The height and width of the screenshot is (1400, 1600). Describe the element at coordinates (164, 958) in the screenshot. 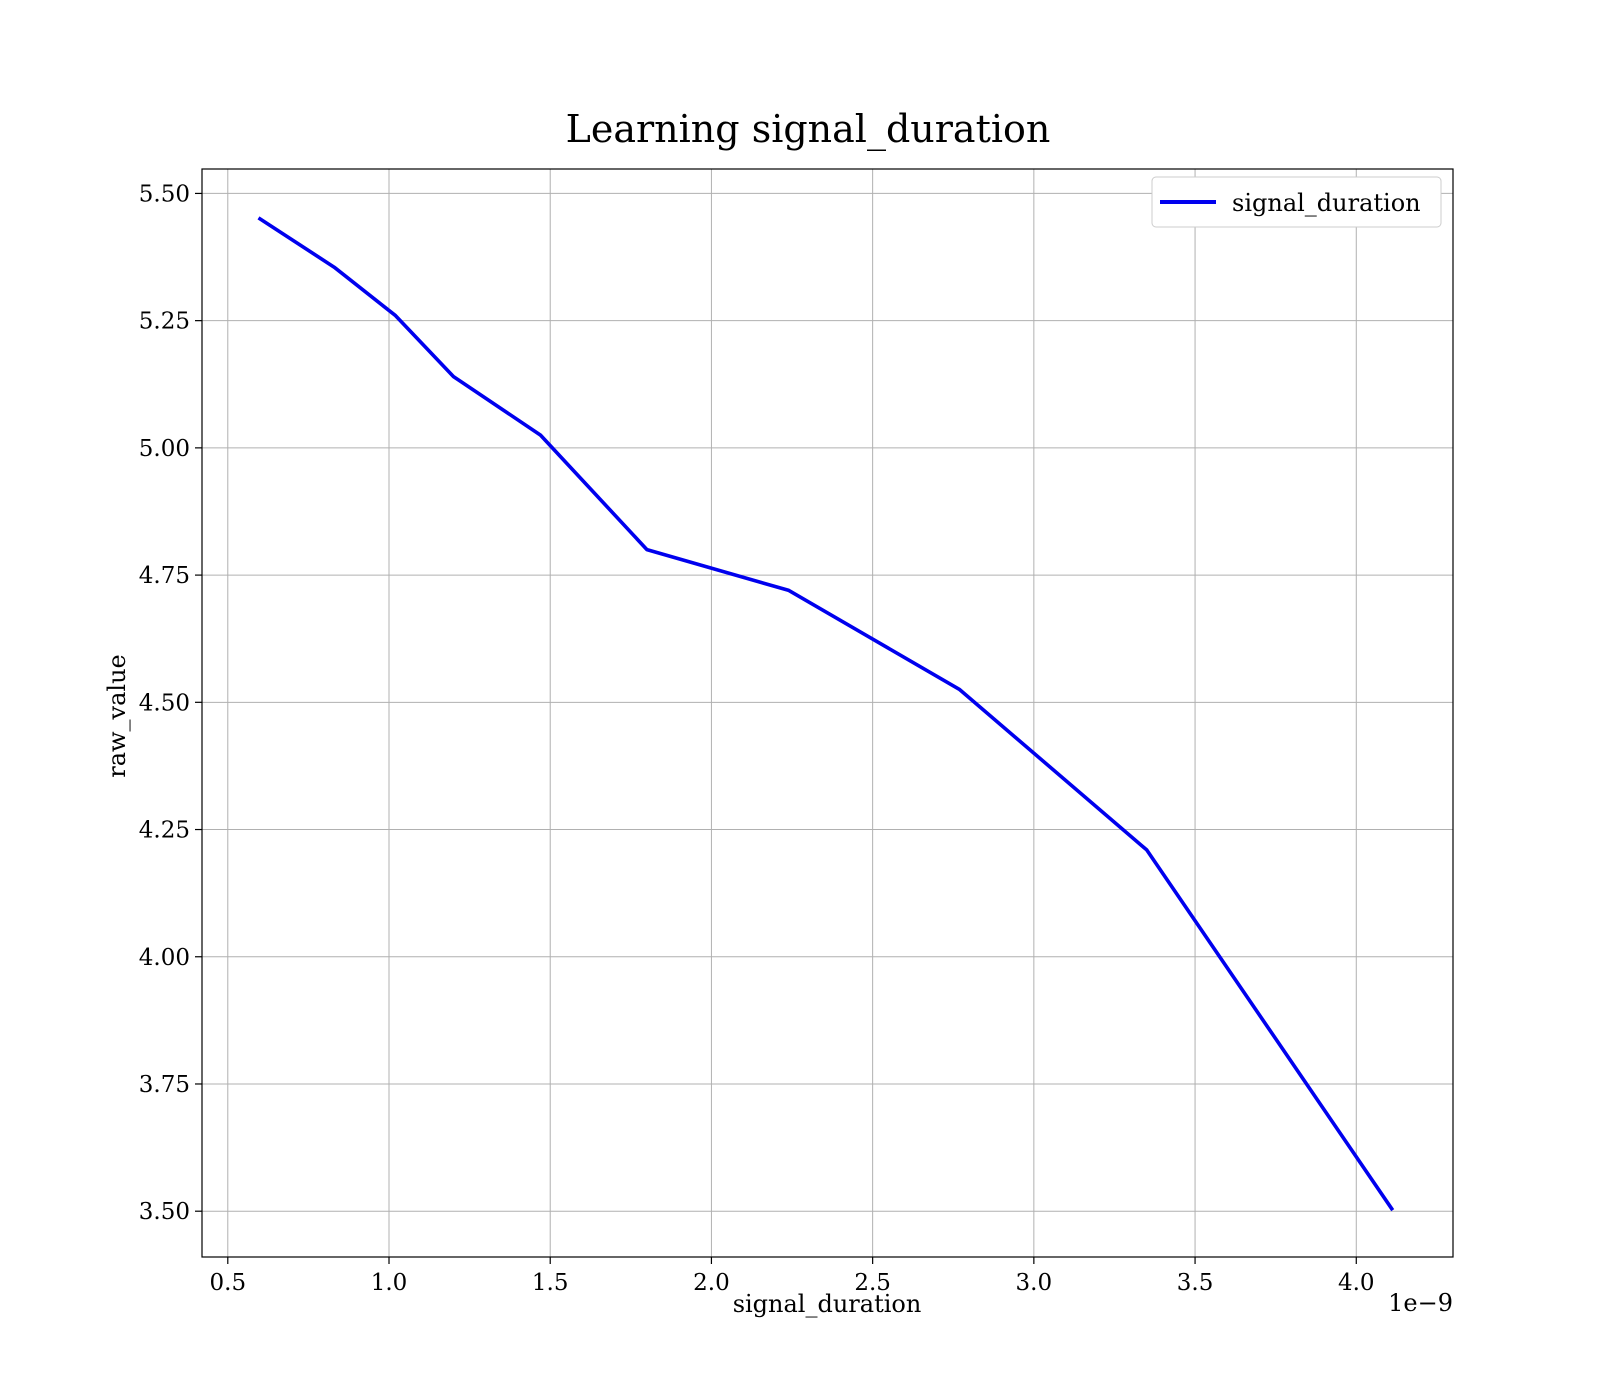

I see `y-tick-label: 4.00` at that location.